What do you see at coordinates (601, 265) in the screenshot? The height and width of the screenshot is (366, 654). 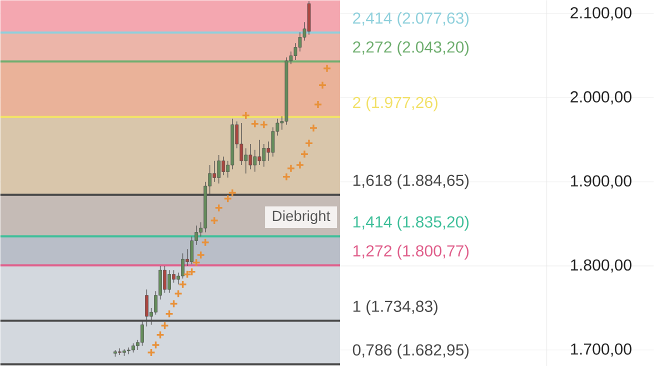 I see `y-tick-label: 1.800,00` at bounding box center [601, 265].